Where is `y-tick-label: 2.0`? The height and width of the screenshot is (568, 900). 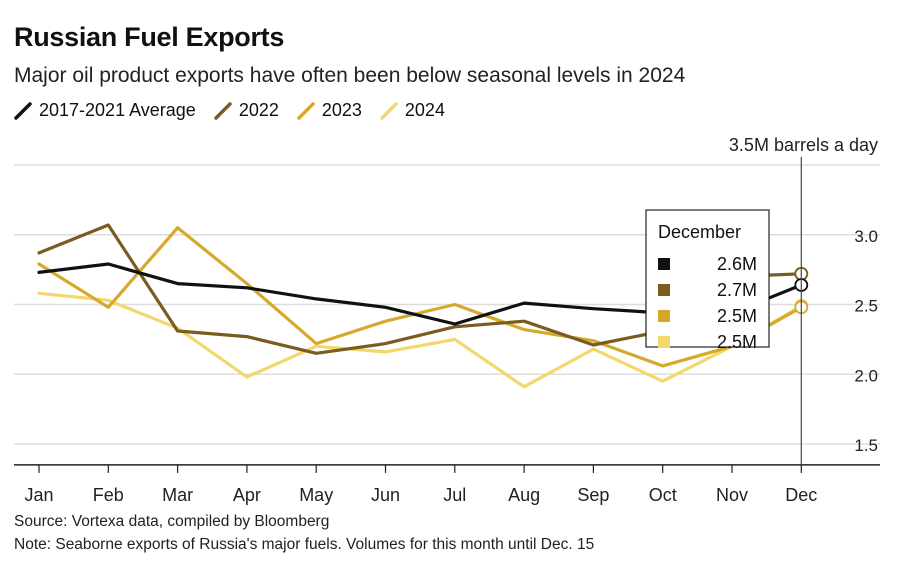
y-tick-label: 2.0 is located at coordinates (866, 375).